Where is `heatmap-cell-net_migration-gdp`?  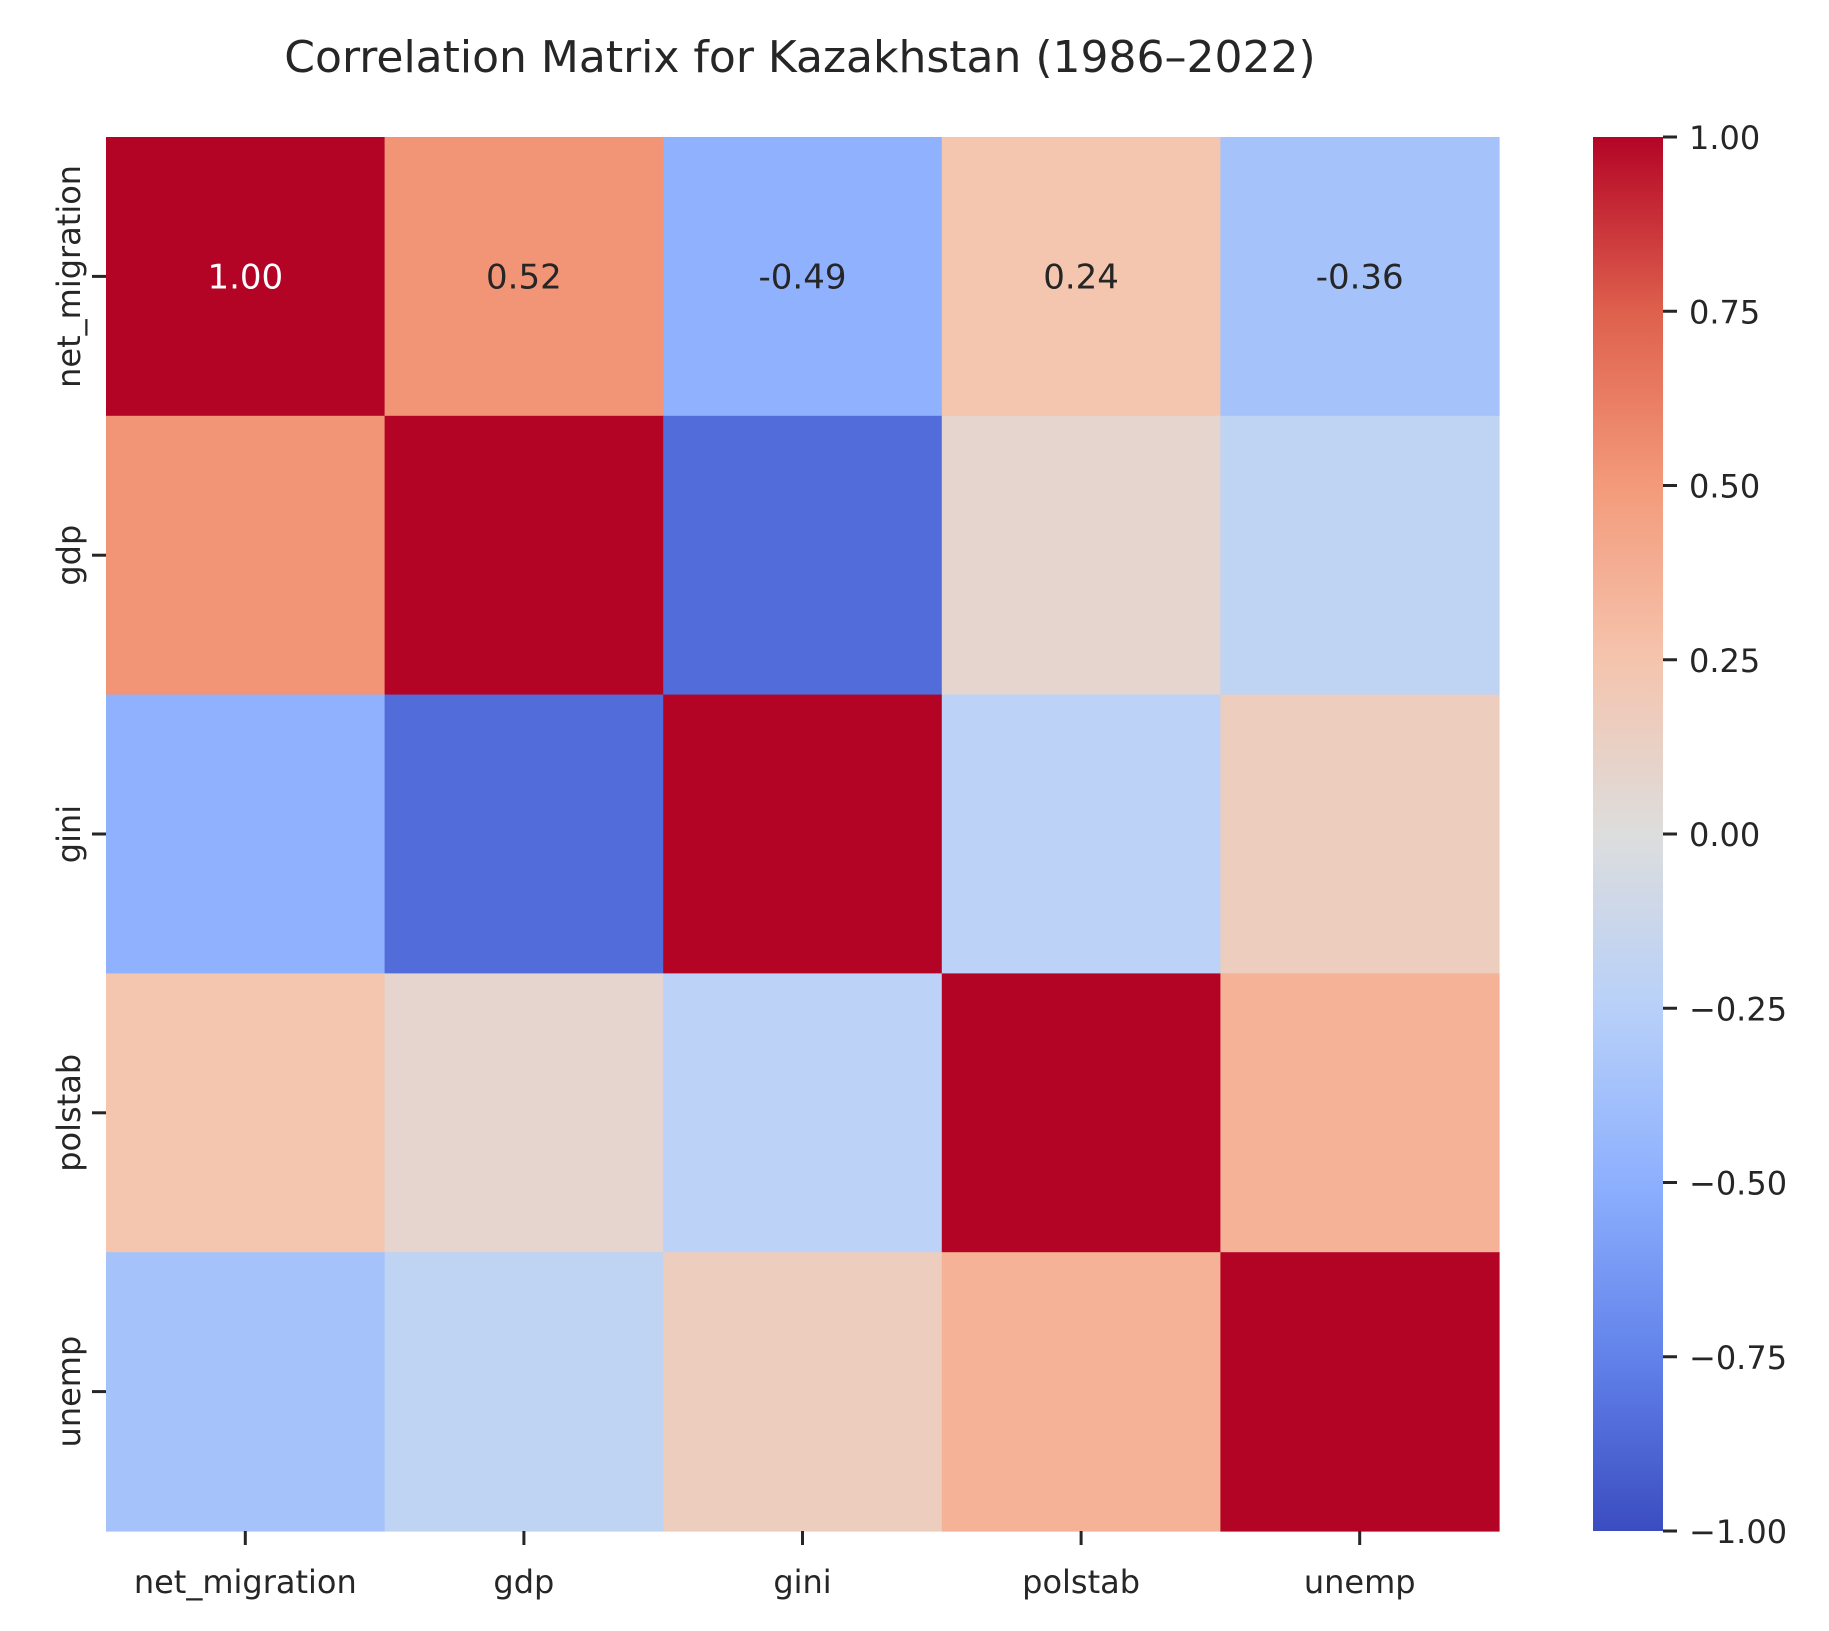
heatmap-cell-net_migration-gdp is located at coordinates (524, 277).